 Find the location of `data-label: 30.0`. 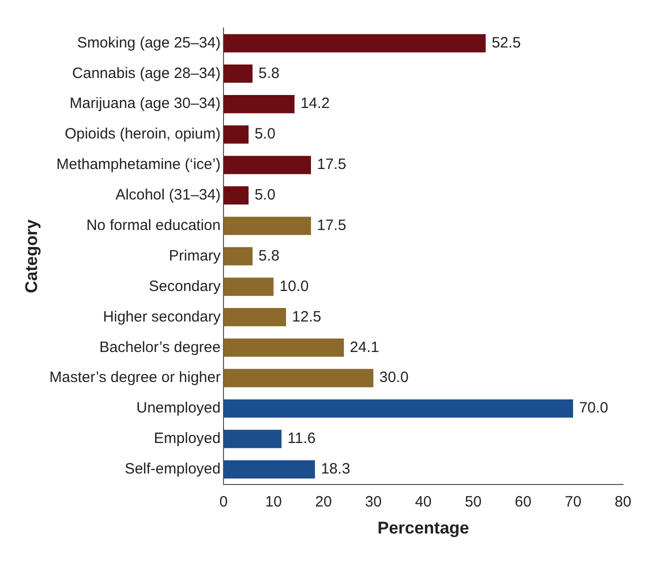

data-label: 30.0 is located at coordinates (394, 377).